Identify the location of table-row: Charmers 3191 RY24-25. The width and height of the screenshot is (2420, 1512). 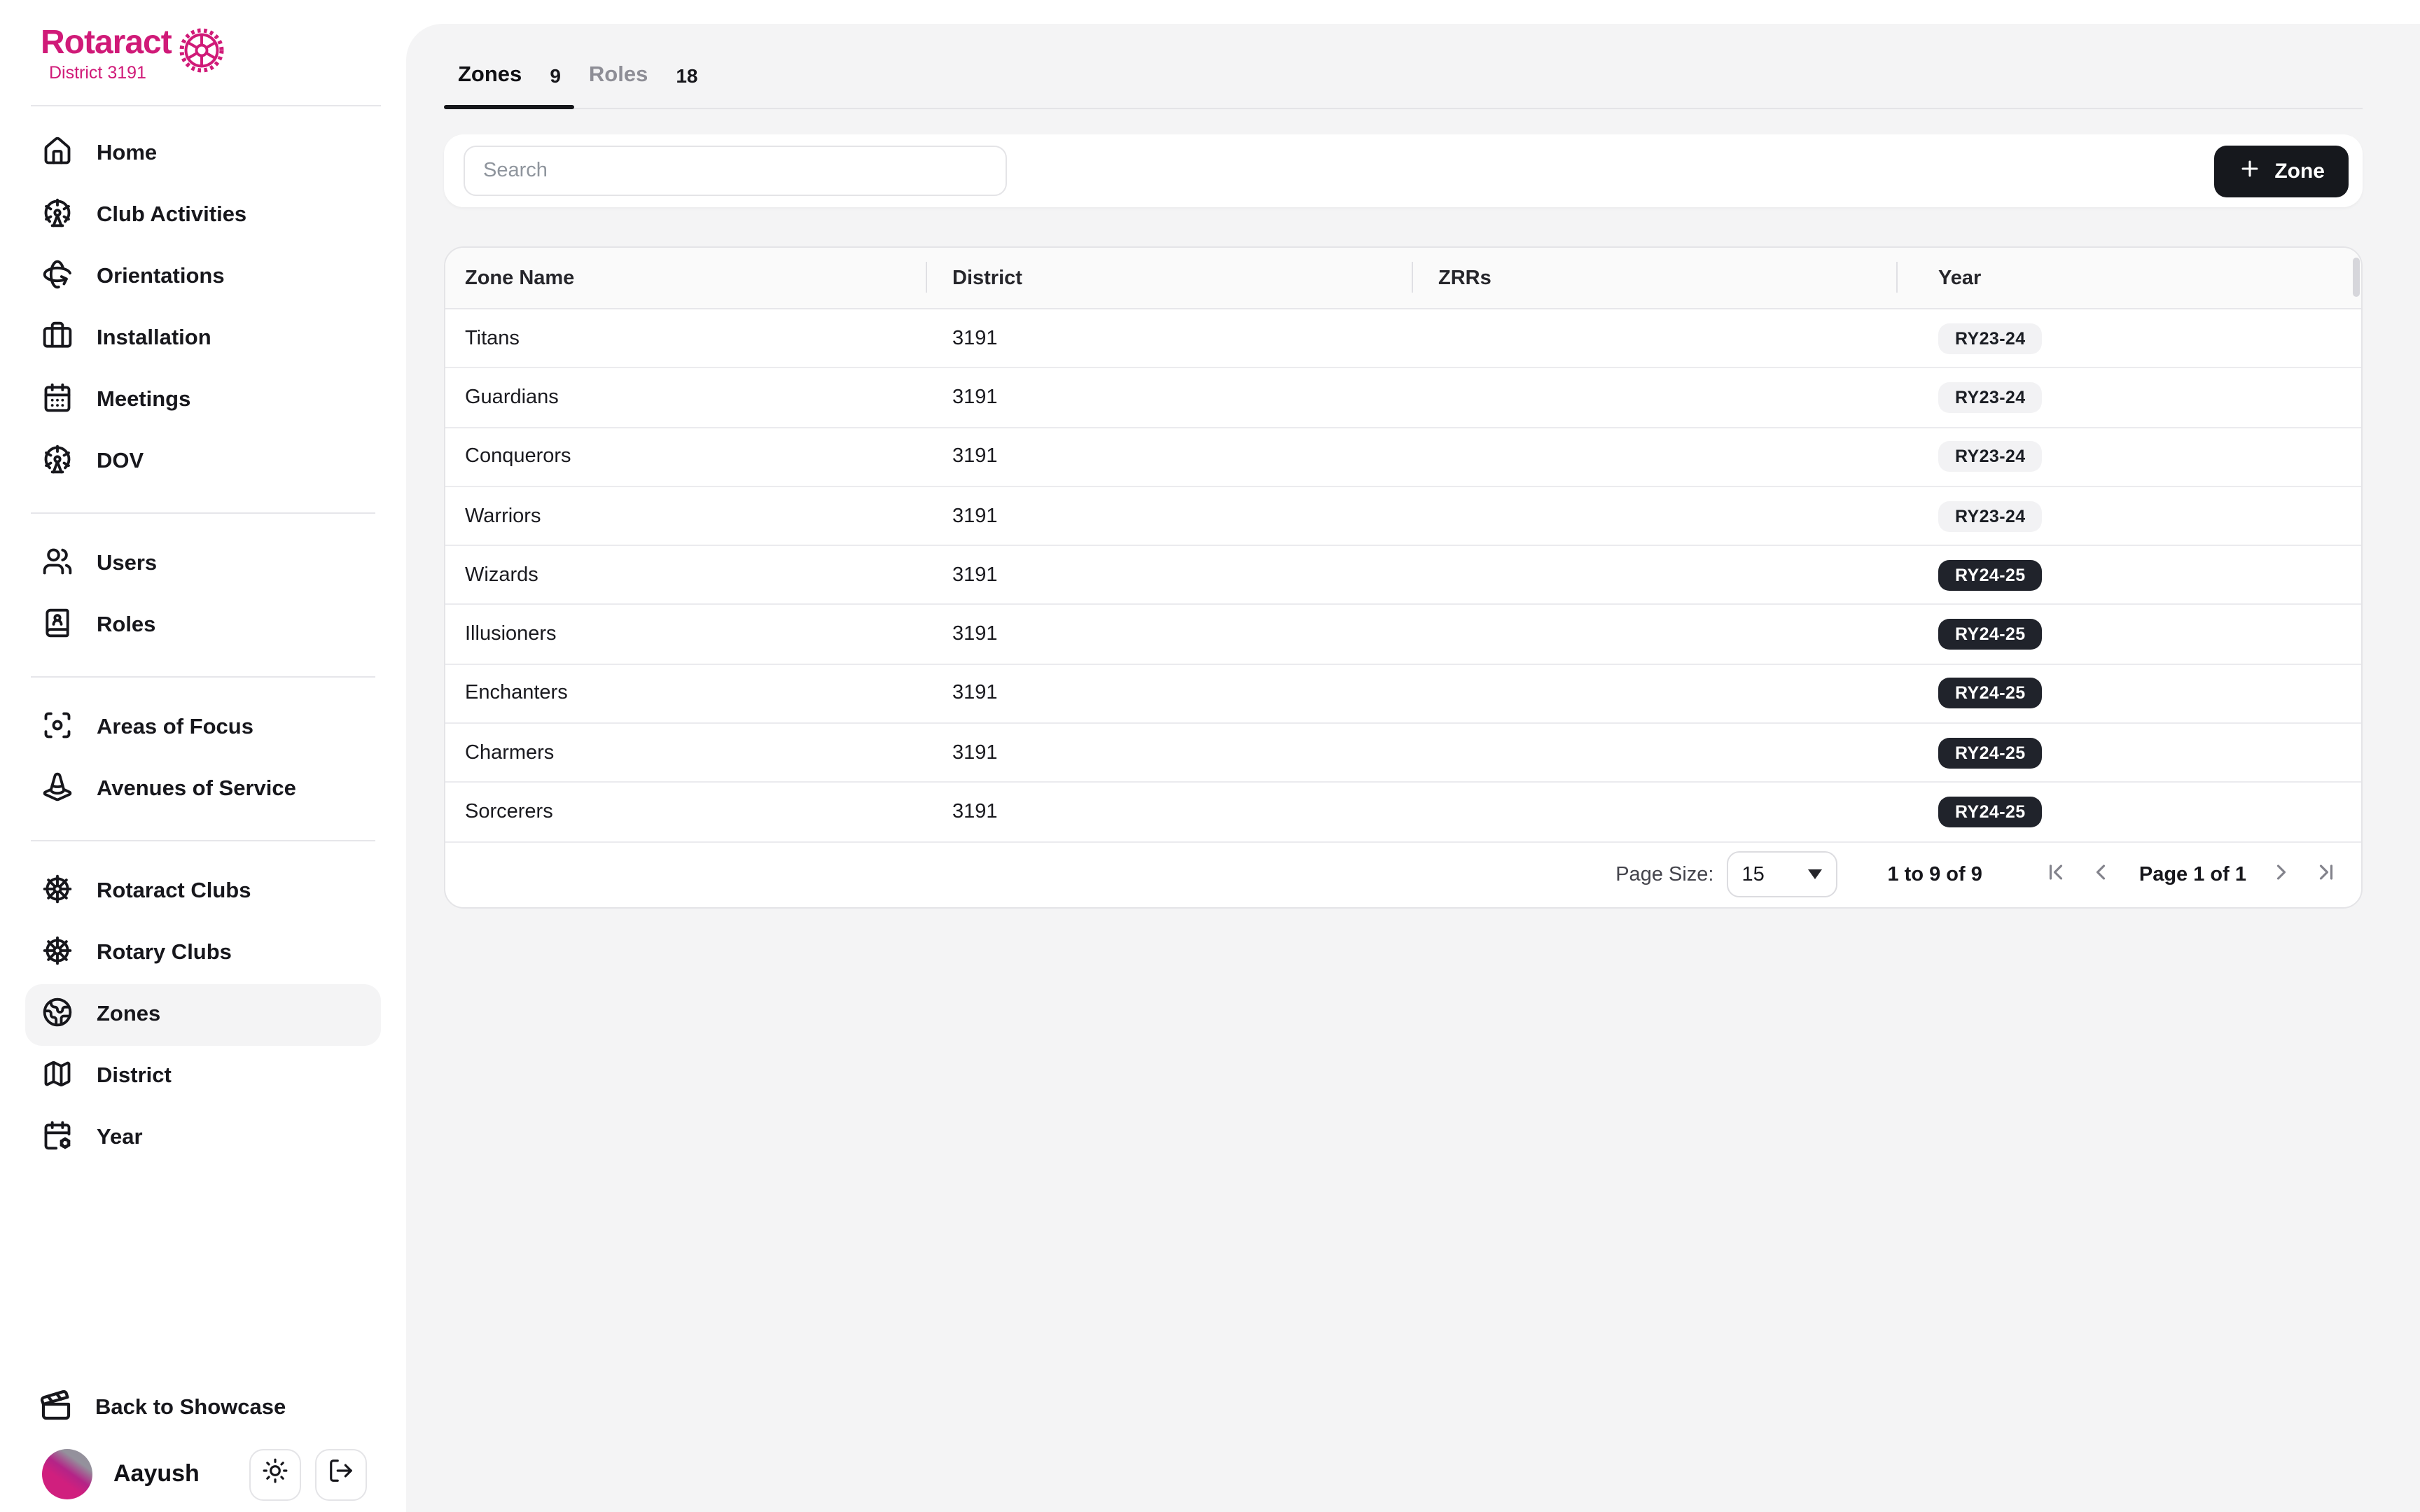
(1403, 753).